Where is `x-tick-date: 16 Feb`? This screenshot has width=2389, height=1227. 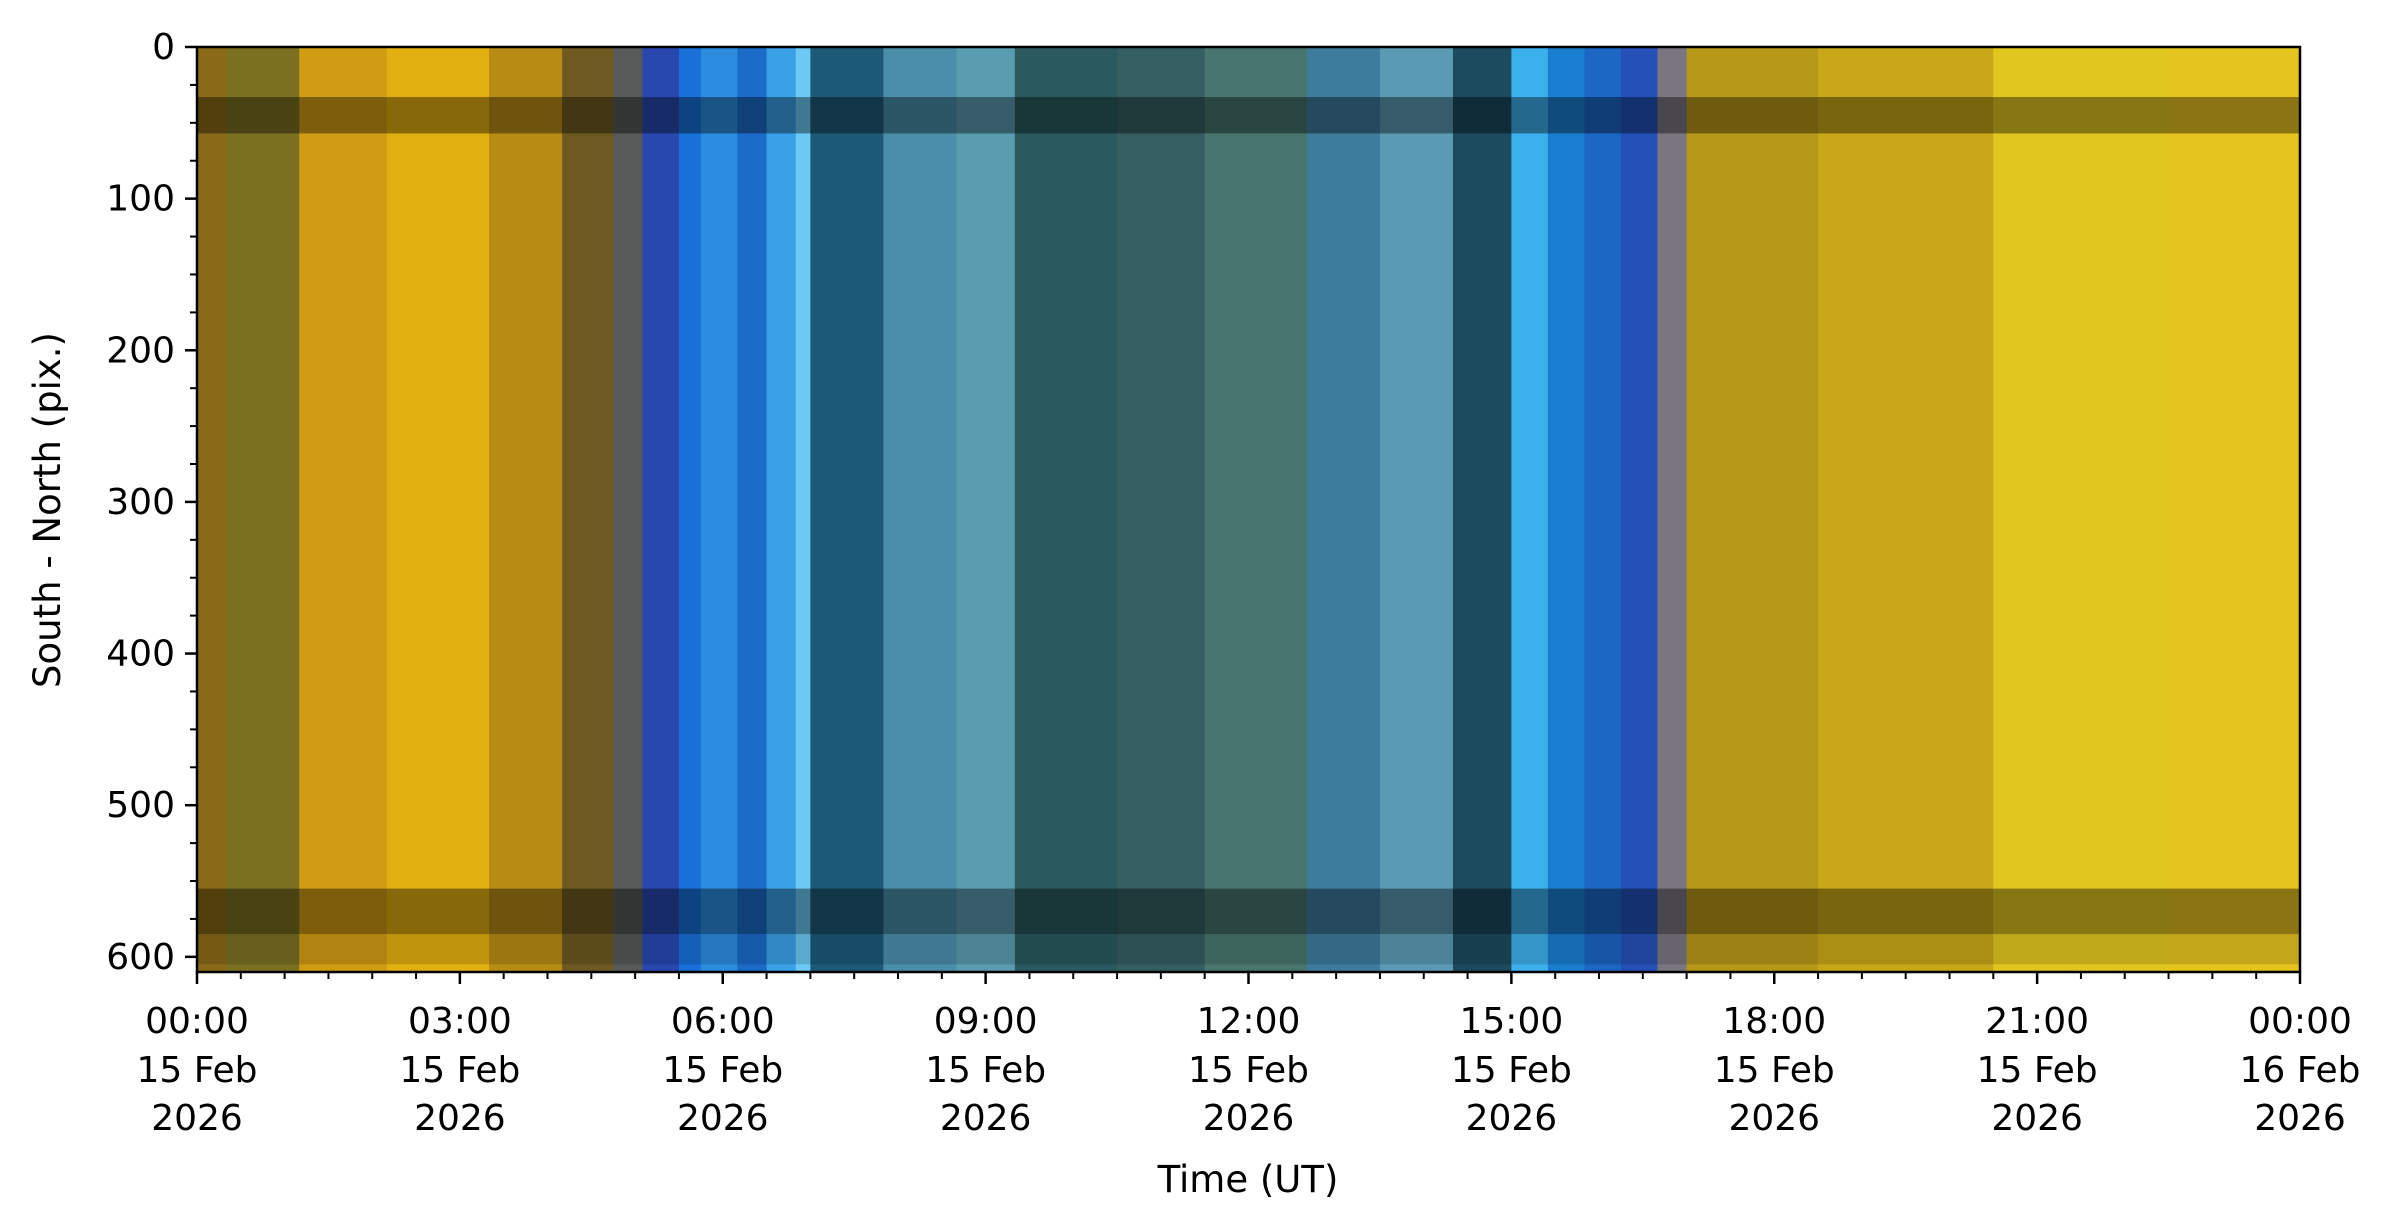 x-tick-date: 16 Feb is located at coordinates (2300, 1070).